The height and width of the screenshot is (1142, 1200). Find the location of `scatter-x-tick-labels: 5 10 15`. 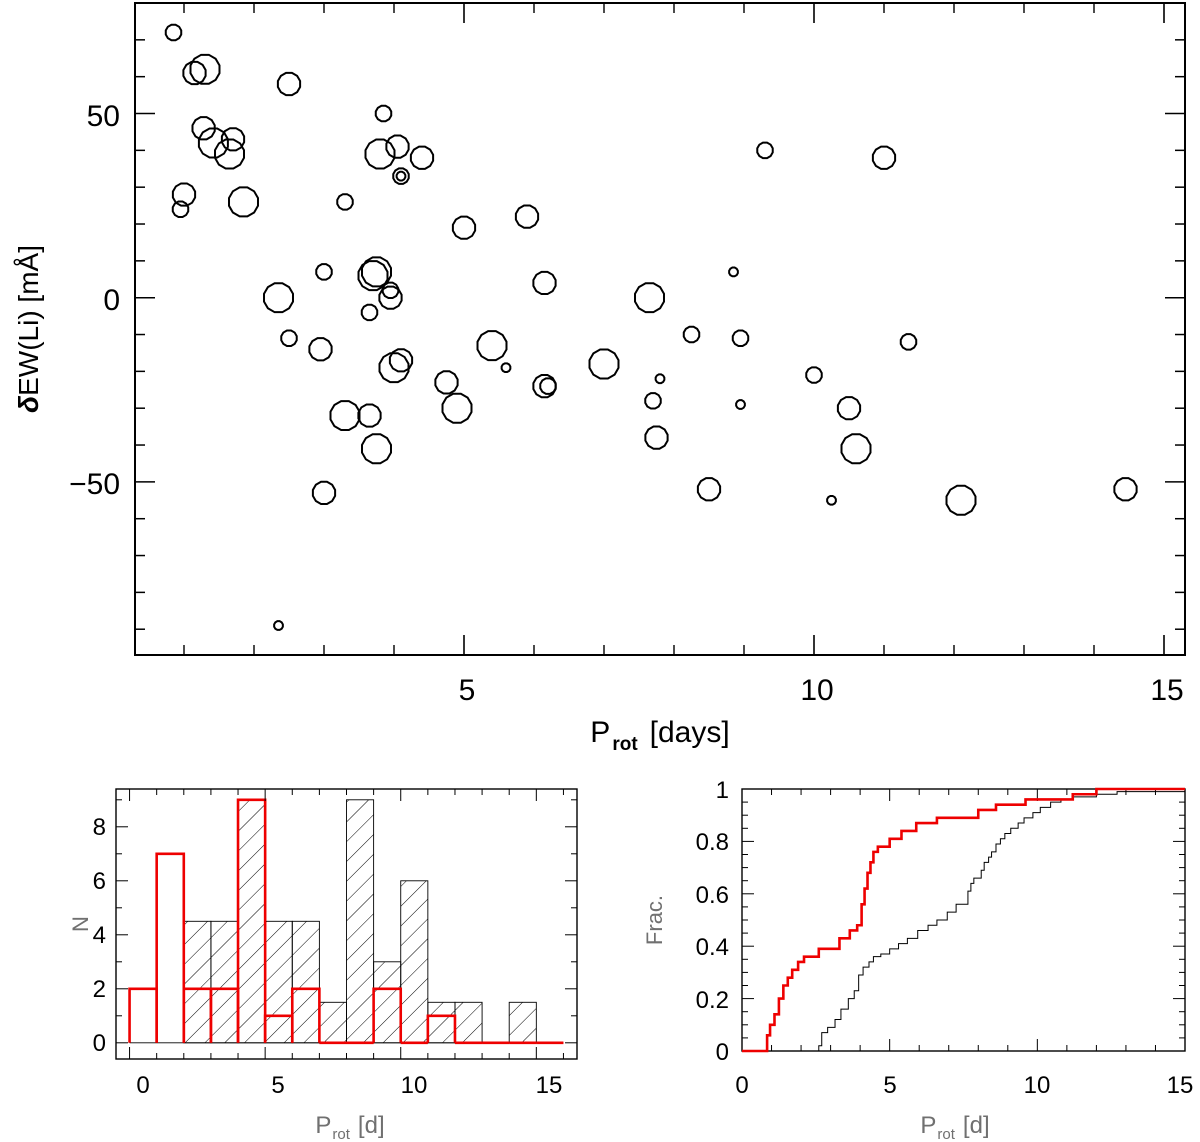

scatter-x-tick-labels: 5 10 15 is located at coordinates (821, 690).